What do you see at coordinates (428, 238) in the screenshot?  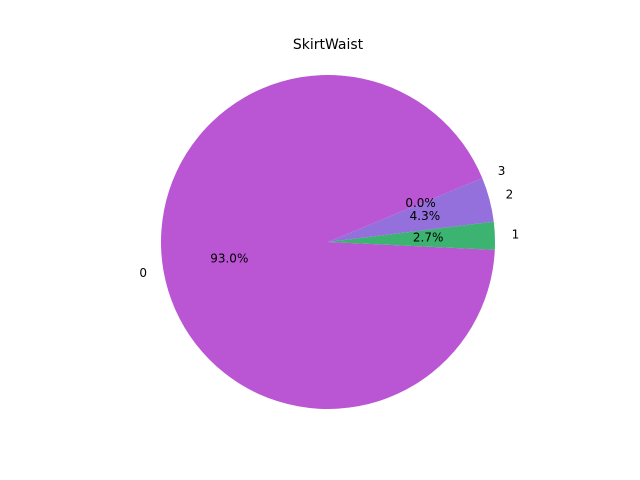 I see `slice-percent-label: 2.7%` at bounding box center [428, 238].